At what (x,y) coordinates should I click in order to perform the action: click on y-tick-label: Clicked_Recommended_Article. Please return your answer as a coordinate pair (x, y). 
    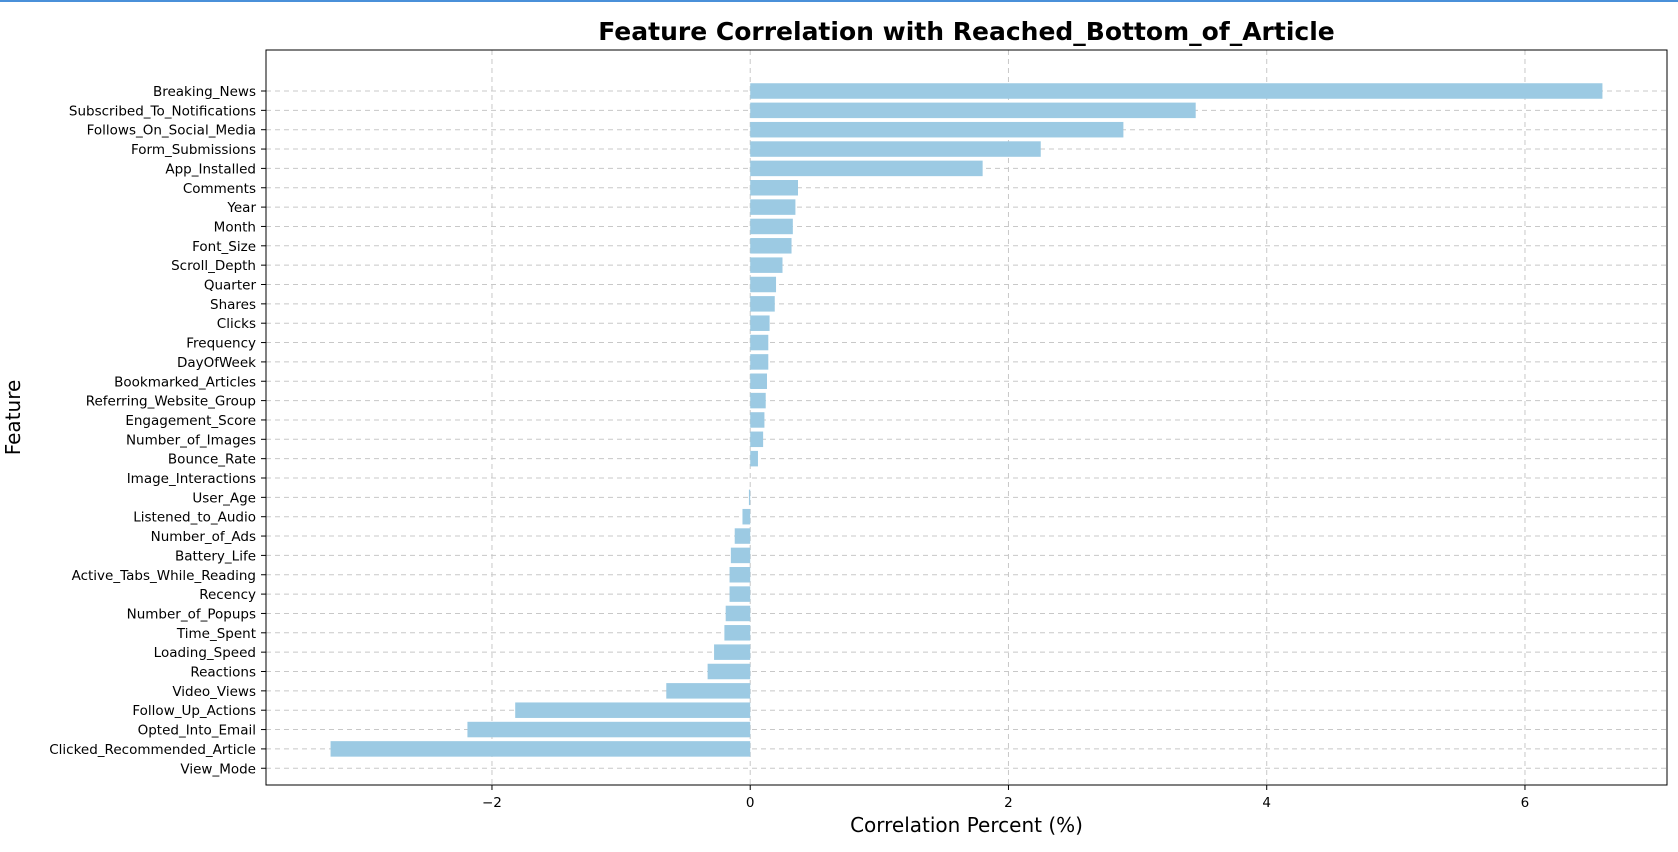
    Looking at the image, I should click on (152, 750).